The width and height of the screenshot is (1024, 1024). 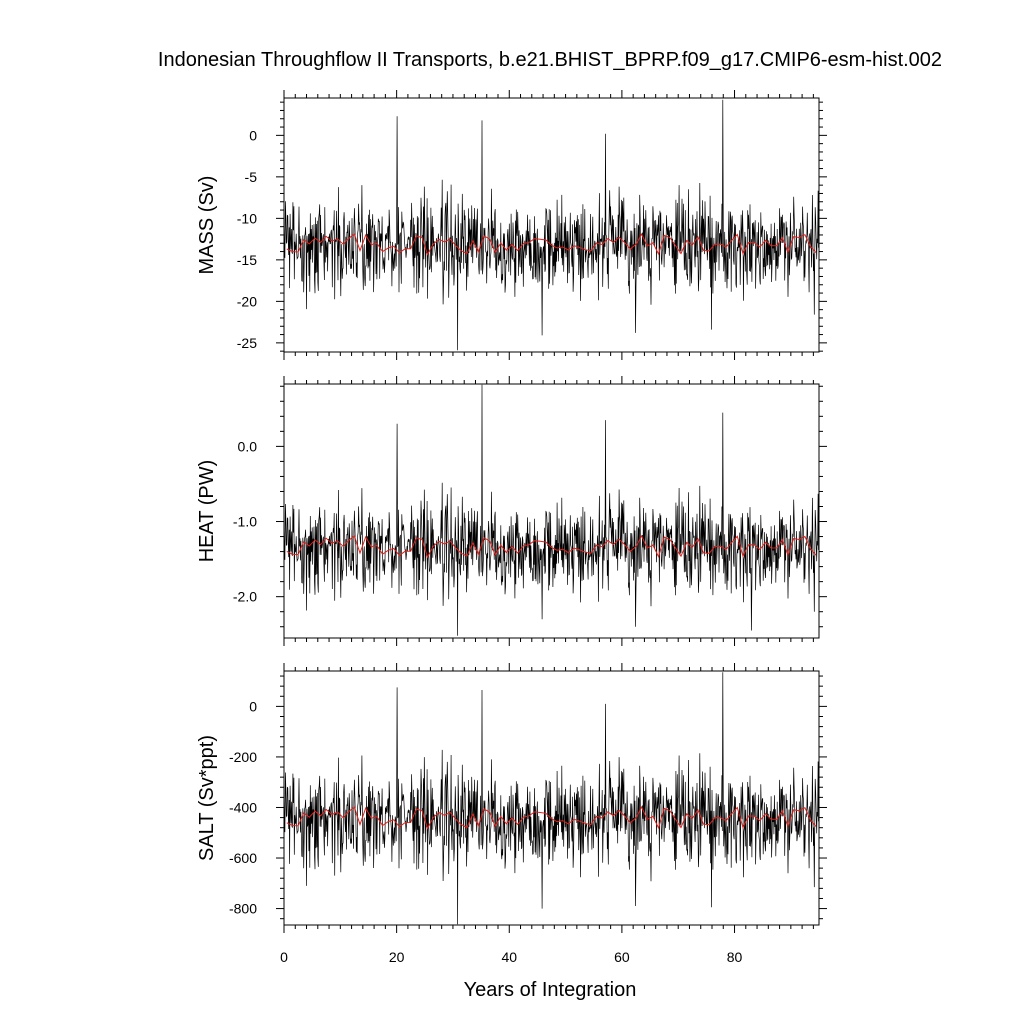 What do you see at coordinates (509, 957) in the screenshot?
I see `x-tick-label: 40` at bounding box center [509, 957].